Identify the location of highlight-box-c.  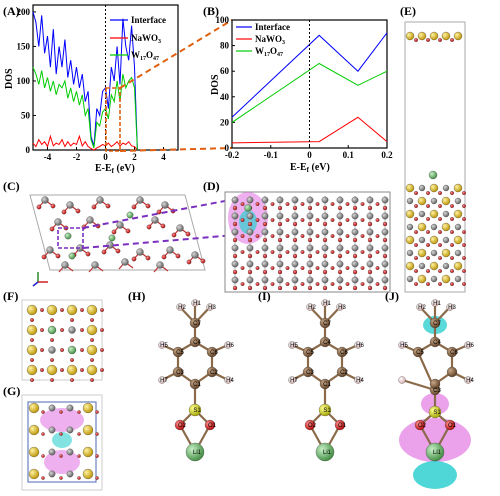
(70, 238).